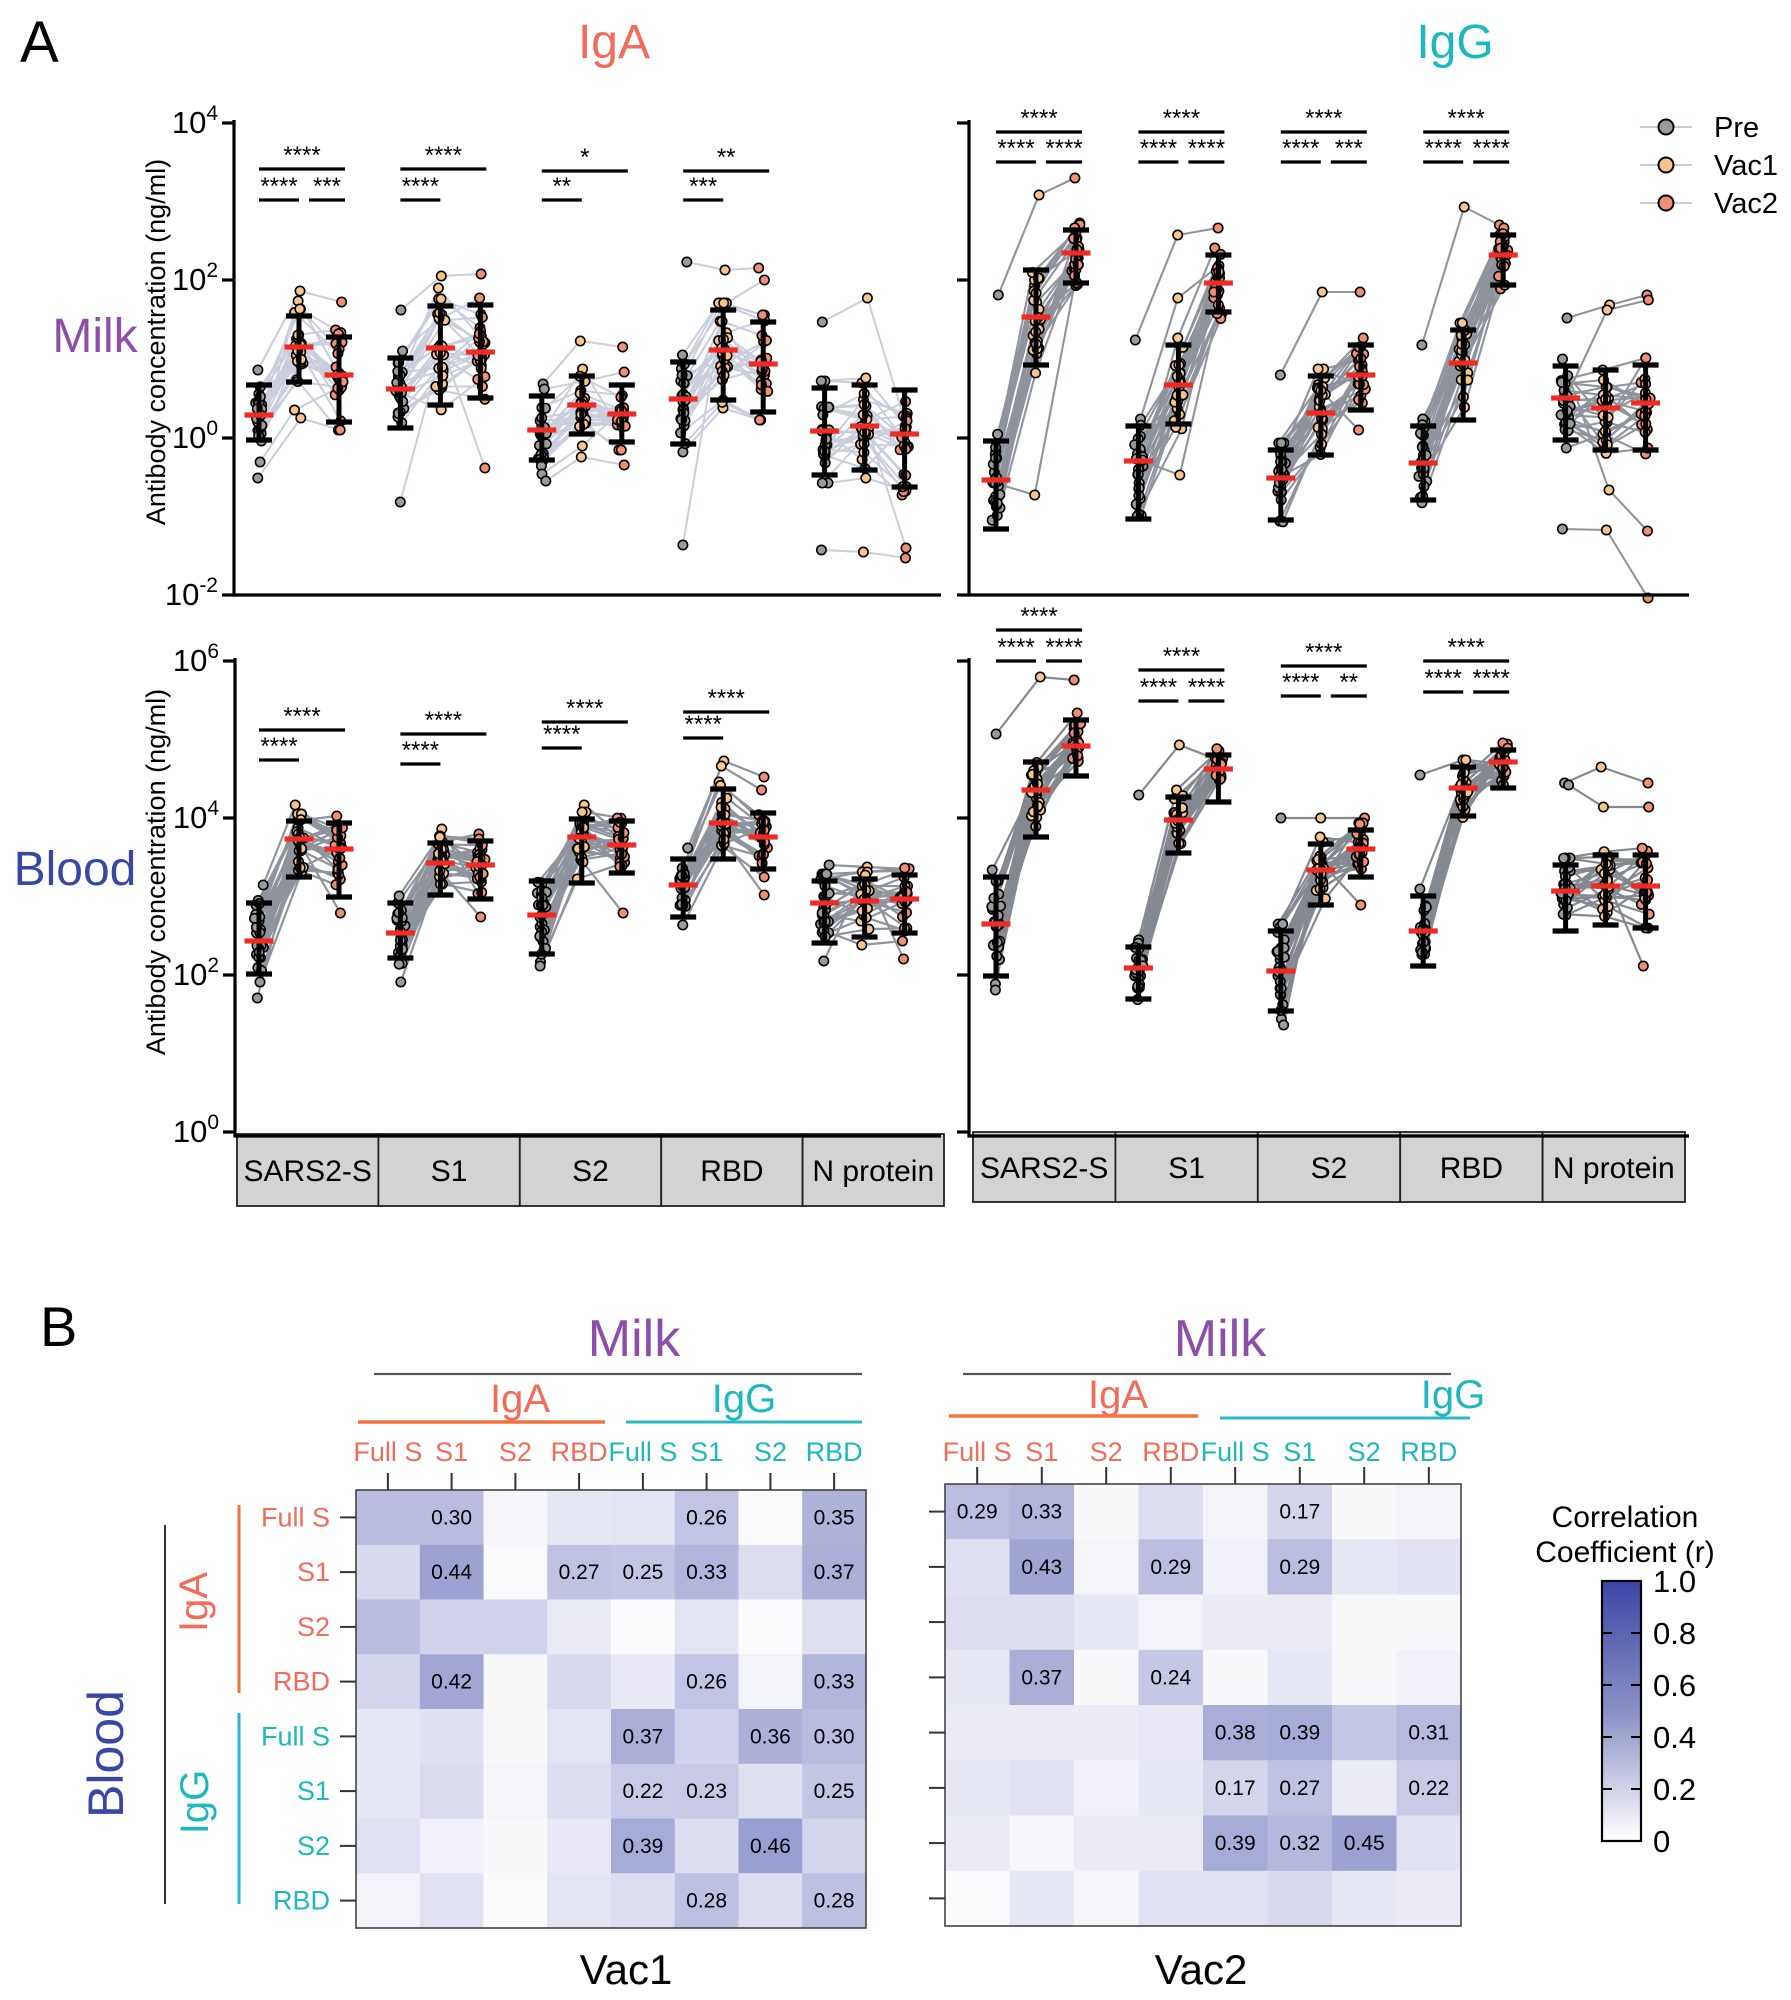  Describe the element at coordinates (706, 1682) in the screenshot. I see `svg-text: 0.26` at that location.